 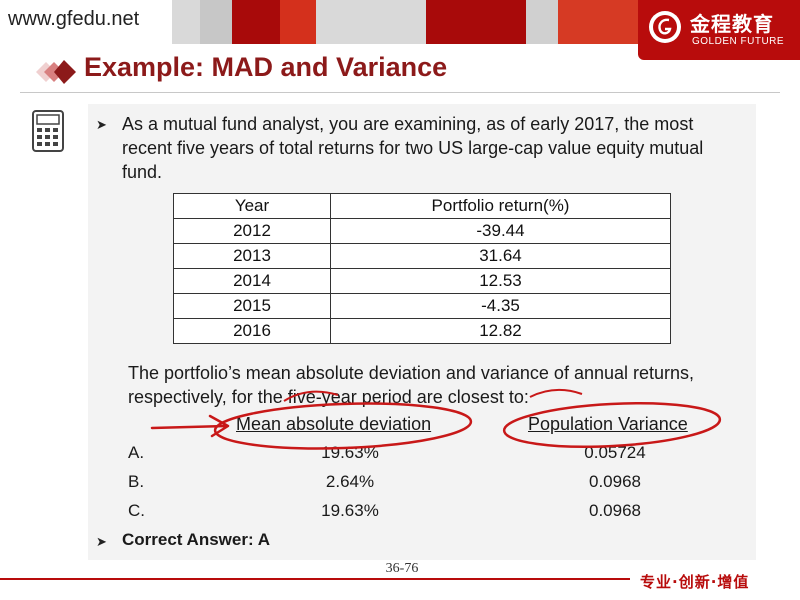 What do you see at coordinates (732, 24) in the screenshot?
I see `brand-name-cn: 金程教育` at bounding box center [732, 24].